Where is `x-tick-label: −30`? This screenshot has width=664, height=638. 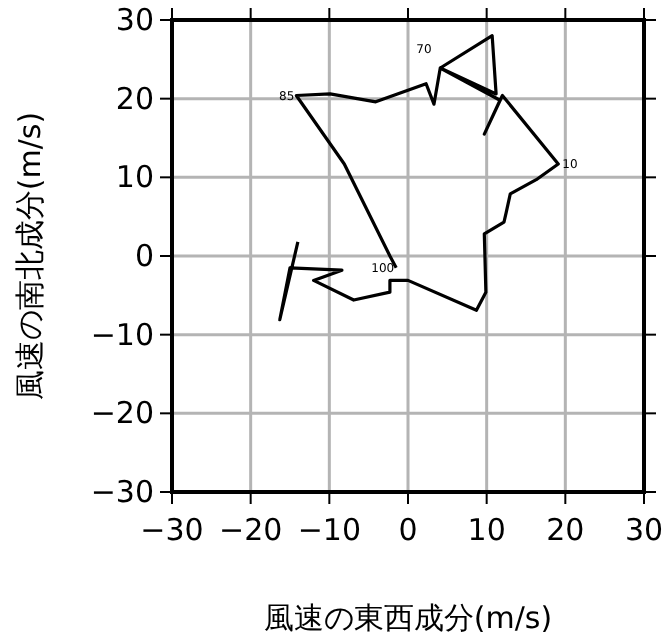
x-tick-label: −30 is located at coordinates (172, 530).